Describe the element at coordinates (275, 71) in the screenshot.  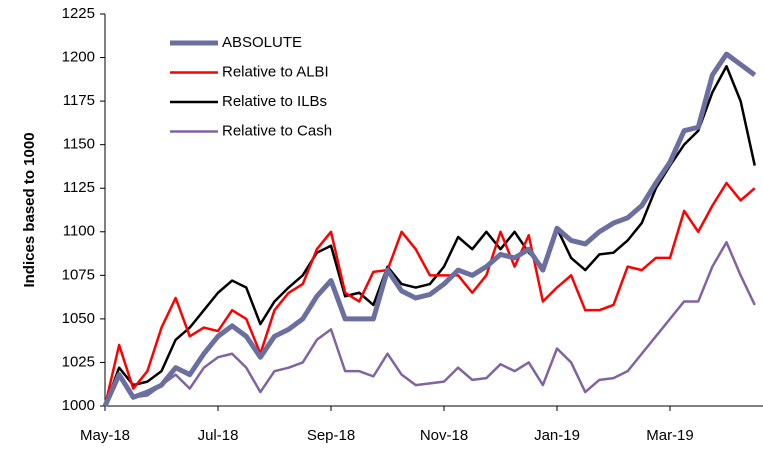
I see `legend-label: Relative to ALBI` at that location.